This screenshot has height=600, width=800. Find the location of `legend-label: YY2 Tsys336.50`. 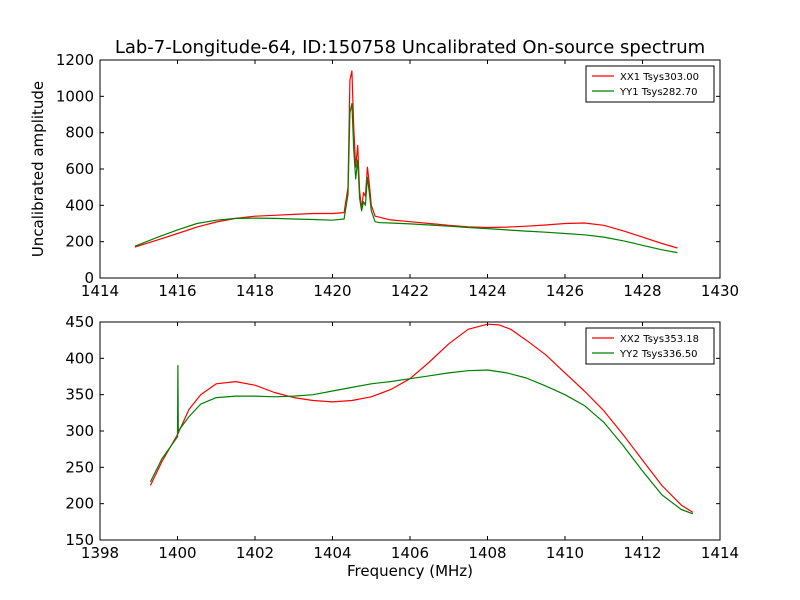

legend-label: YY2 Tsys336.50 is located at coordinates (658, 354).